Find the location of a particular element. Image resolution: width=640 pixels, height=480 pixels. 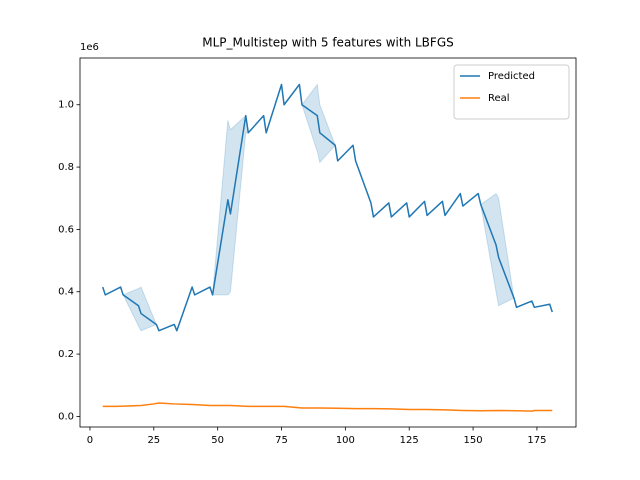

chart-title: MLP_Multistep with 5 features with LBFGS is located at coordinates (328, 43).